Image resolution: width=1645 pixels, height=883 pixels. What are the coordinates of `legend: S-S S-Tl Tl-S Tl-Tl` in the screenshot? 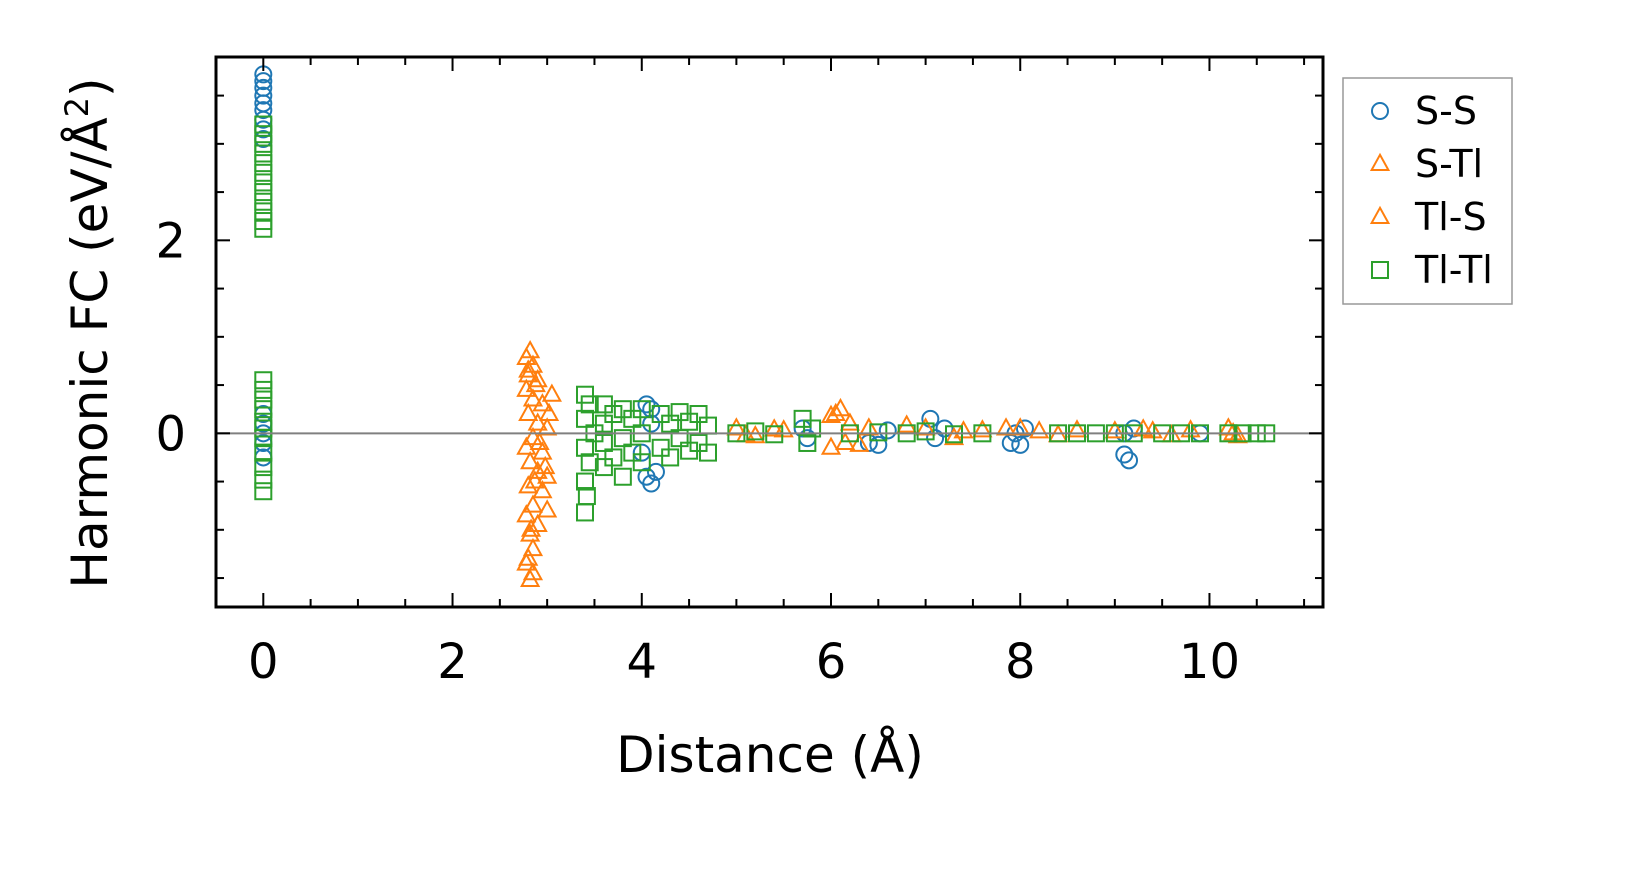 It's located at (1427, 191).